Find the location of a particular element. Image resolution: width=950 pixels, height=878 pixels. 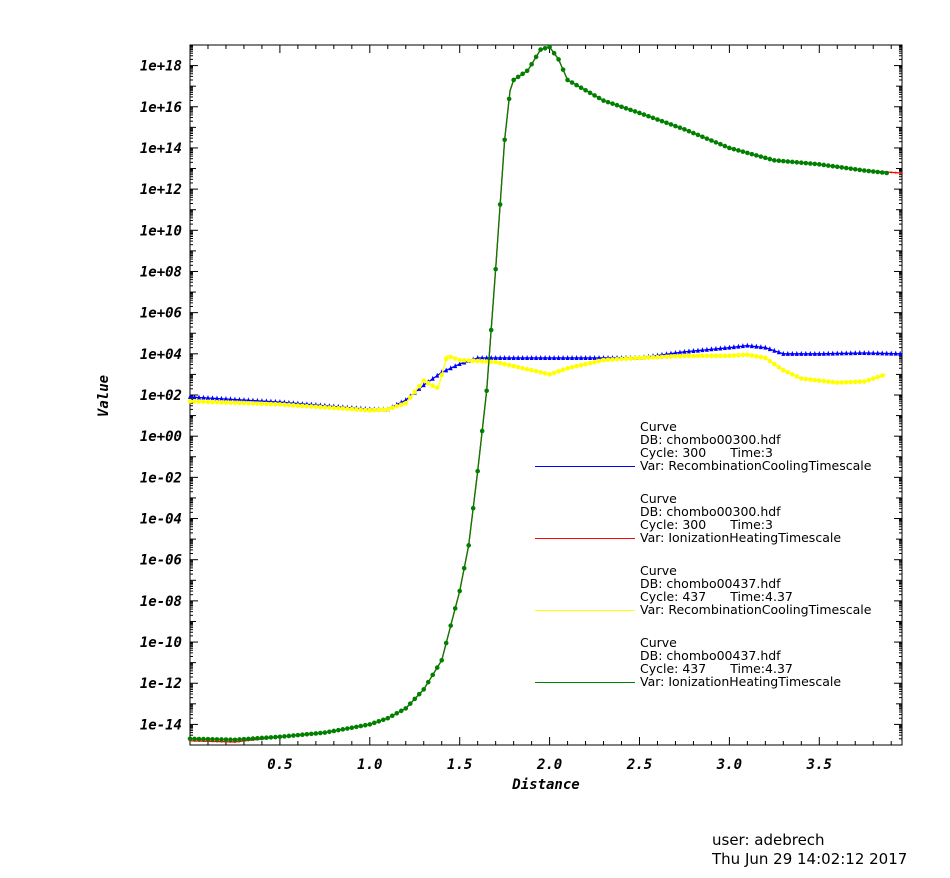

legend-time: Time:4.37 is located at coordinates (761, 596).